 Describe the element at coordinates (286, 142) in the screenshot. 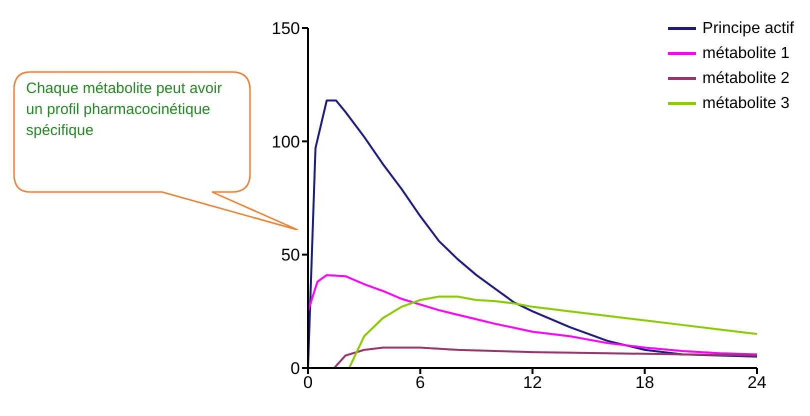

I see `y-tick-label: 100` at that location.